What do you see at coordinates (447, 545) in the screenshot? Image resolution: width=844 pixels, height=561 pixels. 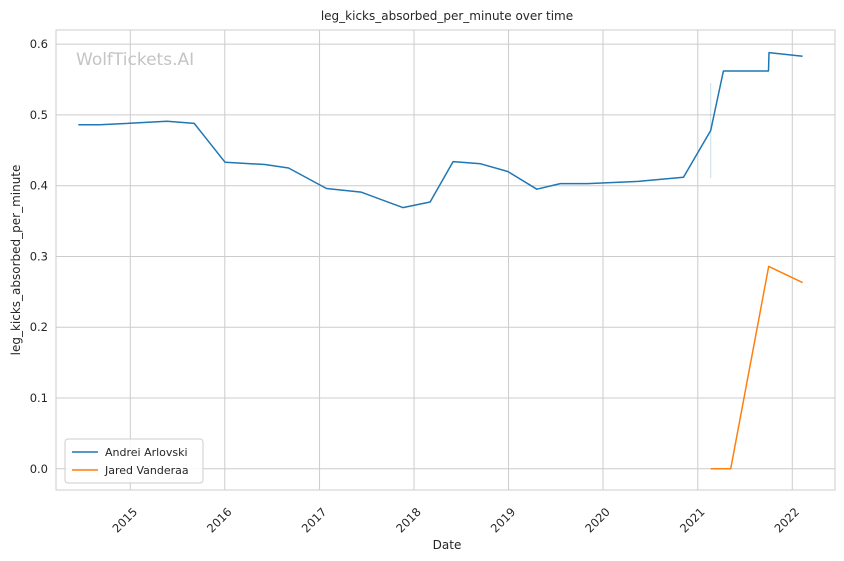 I see `x-axis-label: Date` at bounding box center [447, 545].